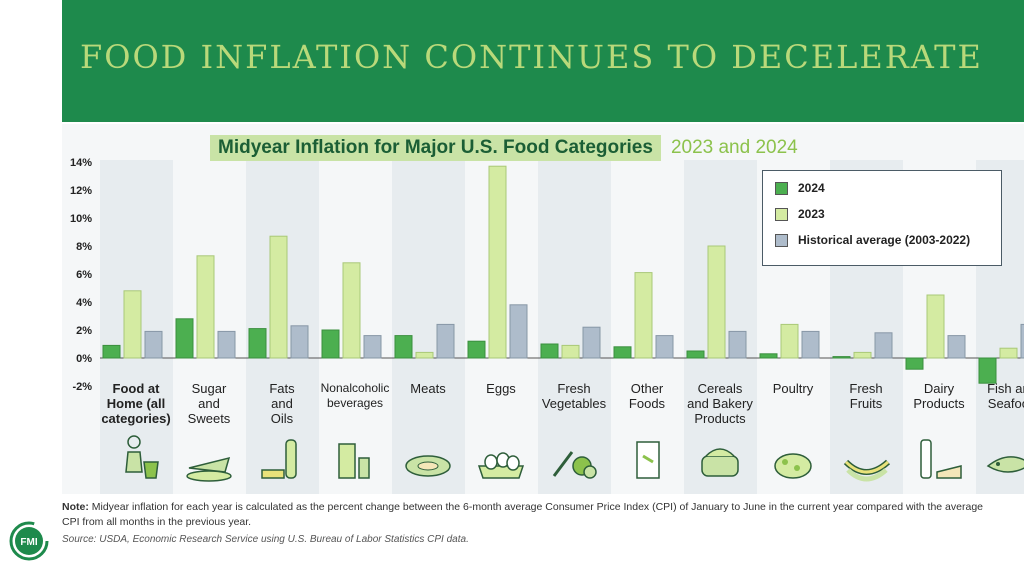 The width and height of the screenshot is (1024, 575). I want to click on y-tick-label: 4%, so click(84, 303).